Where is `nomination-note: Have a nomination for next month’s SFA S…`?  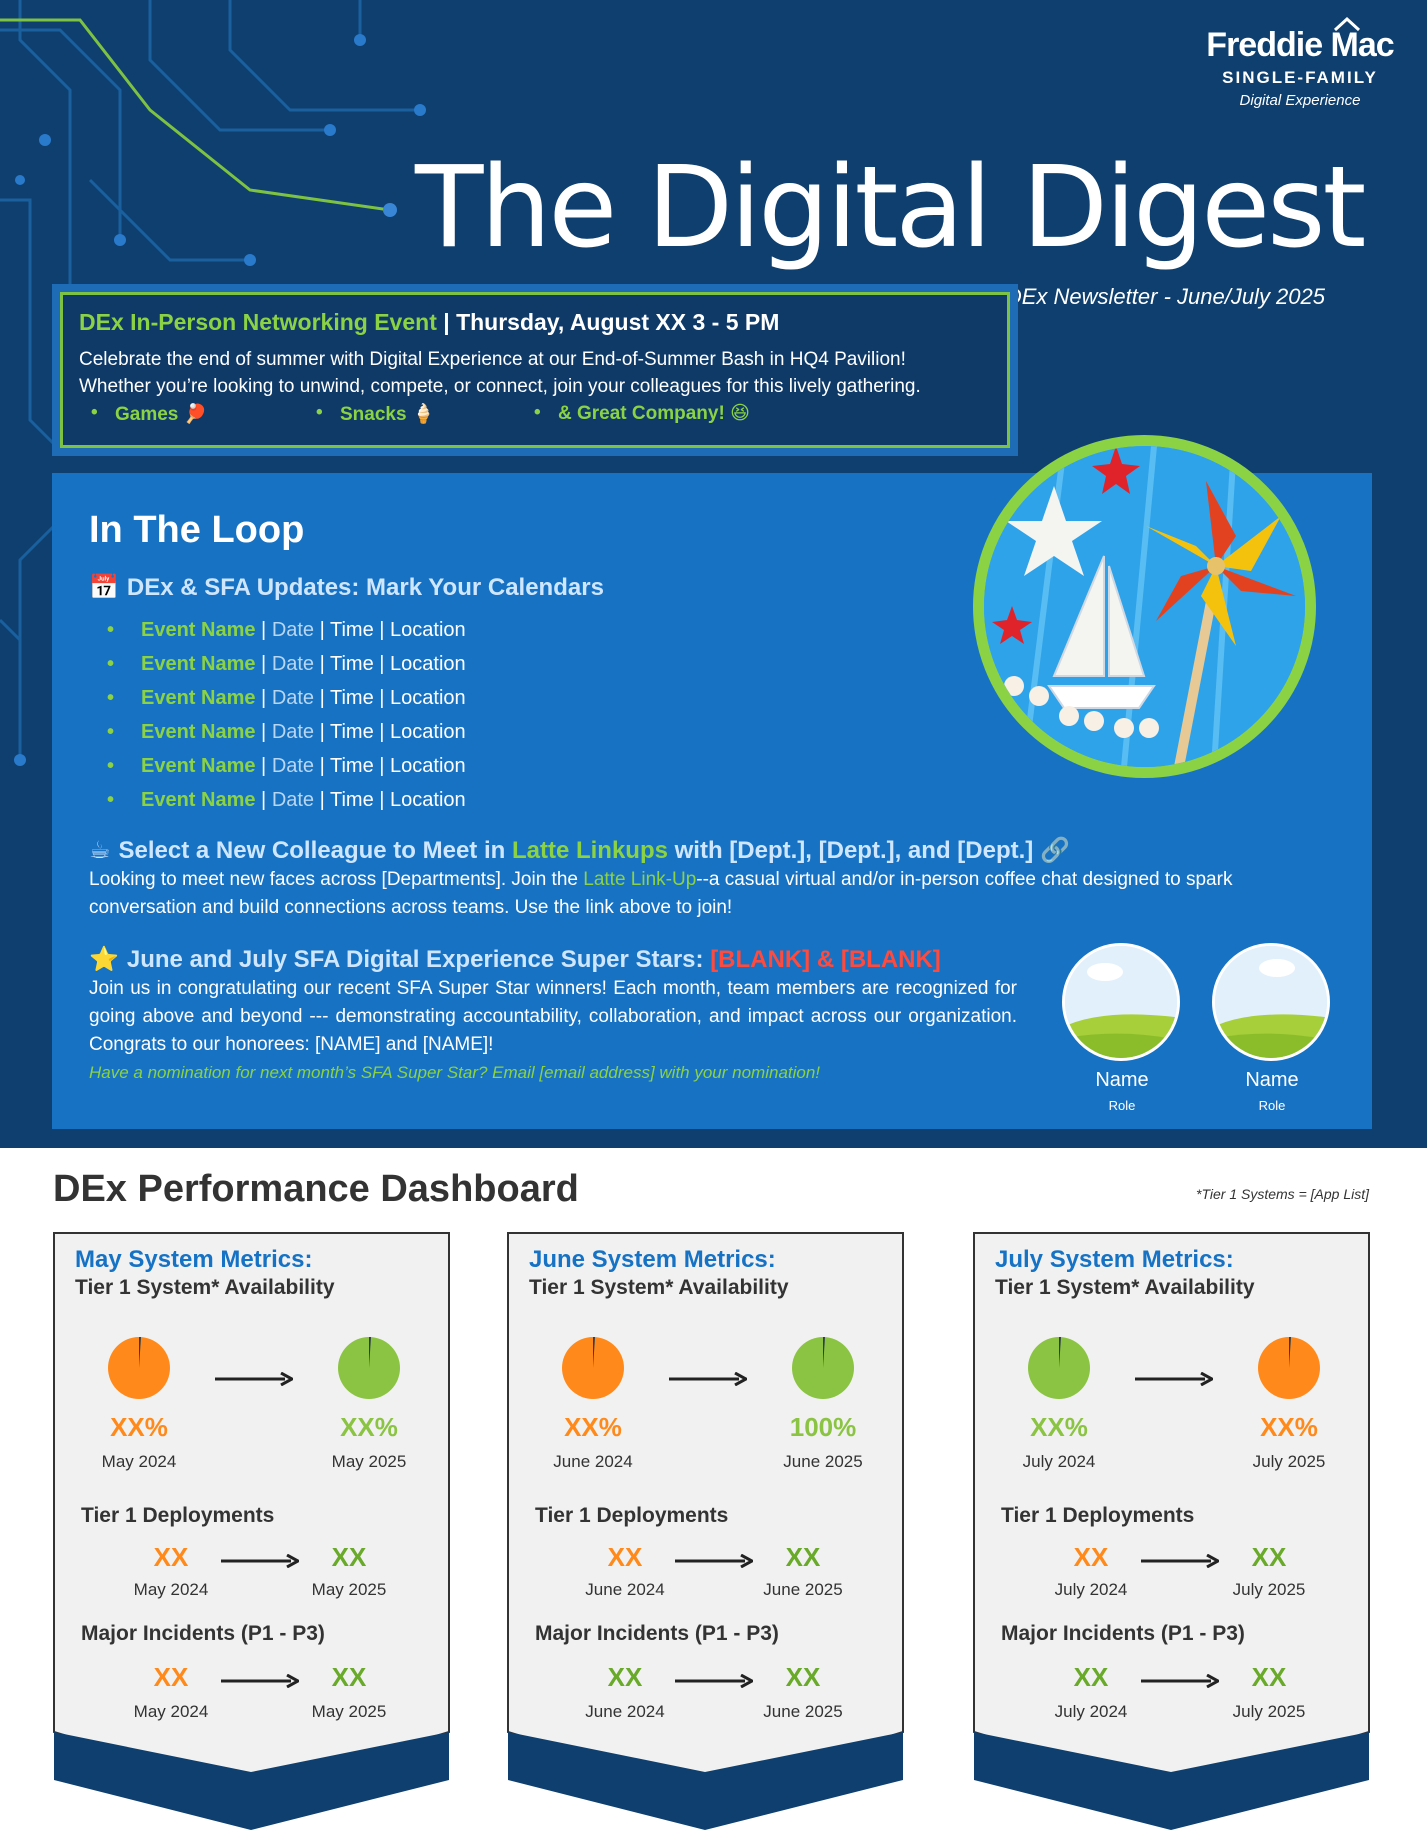
nomination-note: Have a nomination for next month’s SFA S… is located at coordinates (455, 1072).